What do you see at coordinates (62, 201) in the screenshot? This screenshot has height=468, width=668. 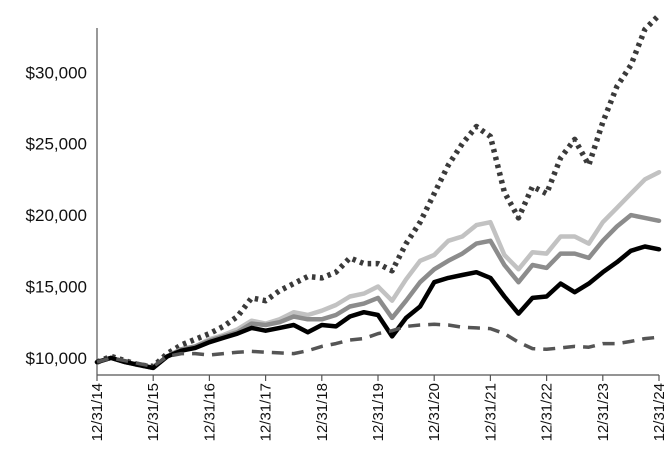 I see `y-axis: $10,000 $15,000 $20,000 $25,000 $30,000` at bounding box center [62, 201].